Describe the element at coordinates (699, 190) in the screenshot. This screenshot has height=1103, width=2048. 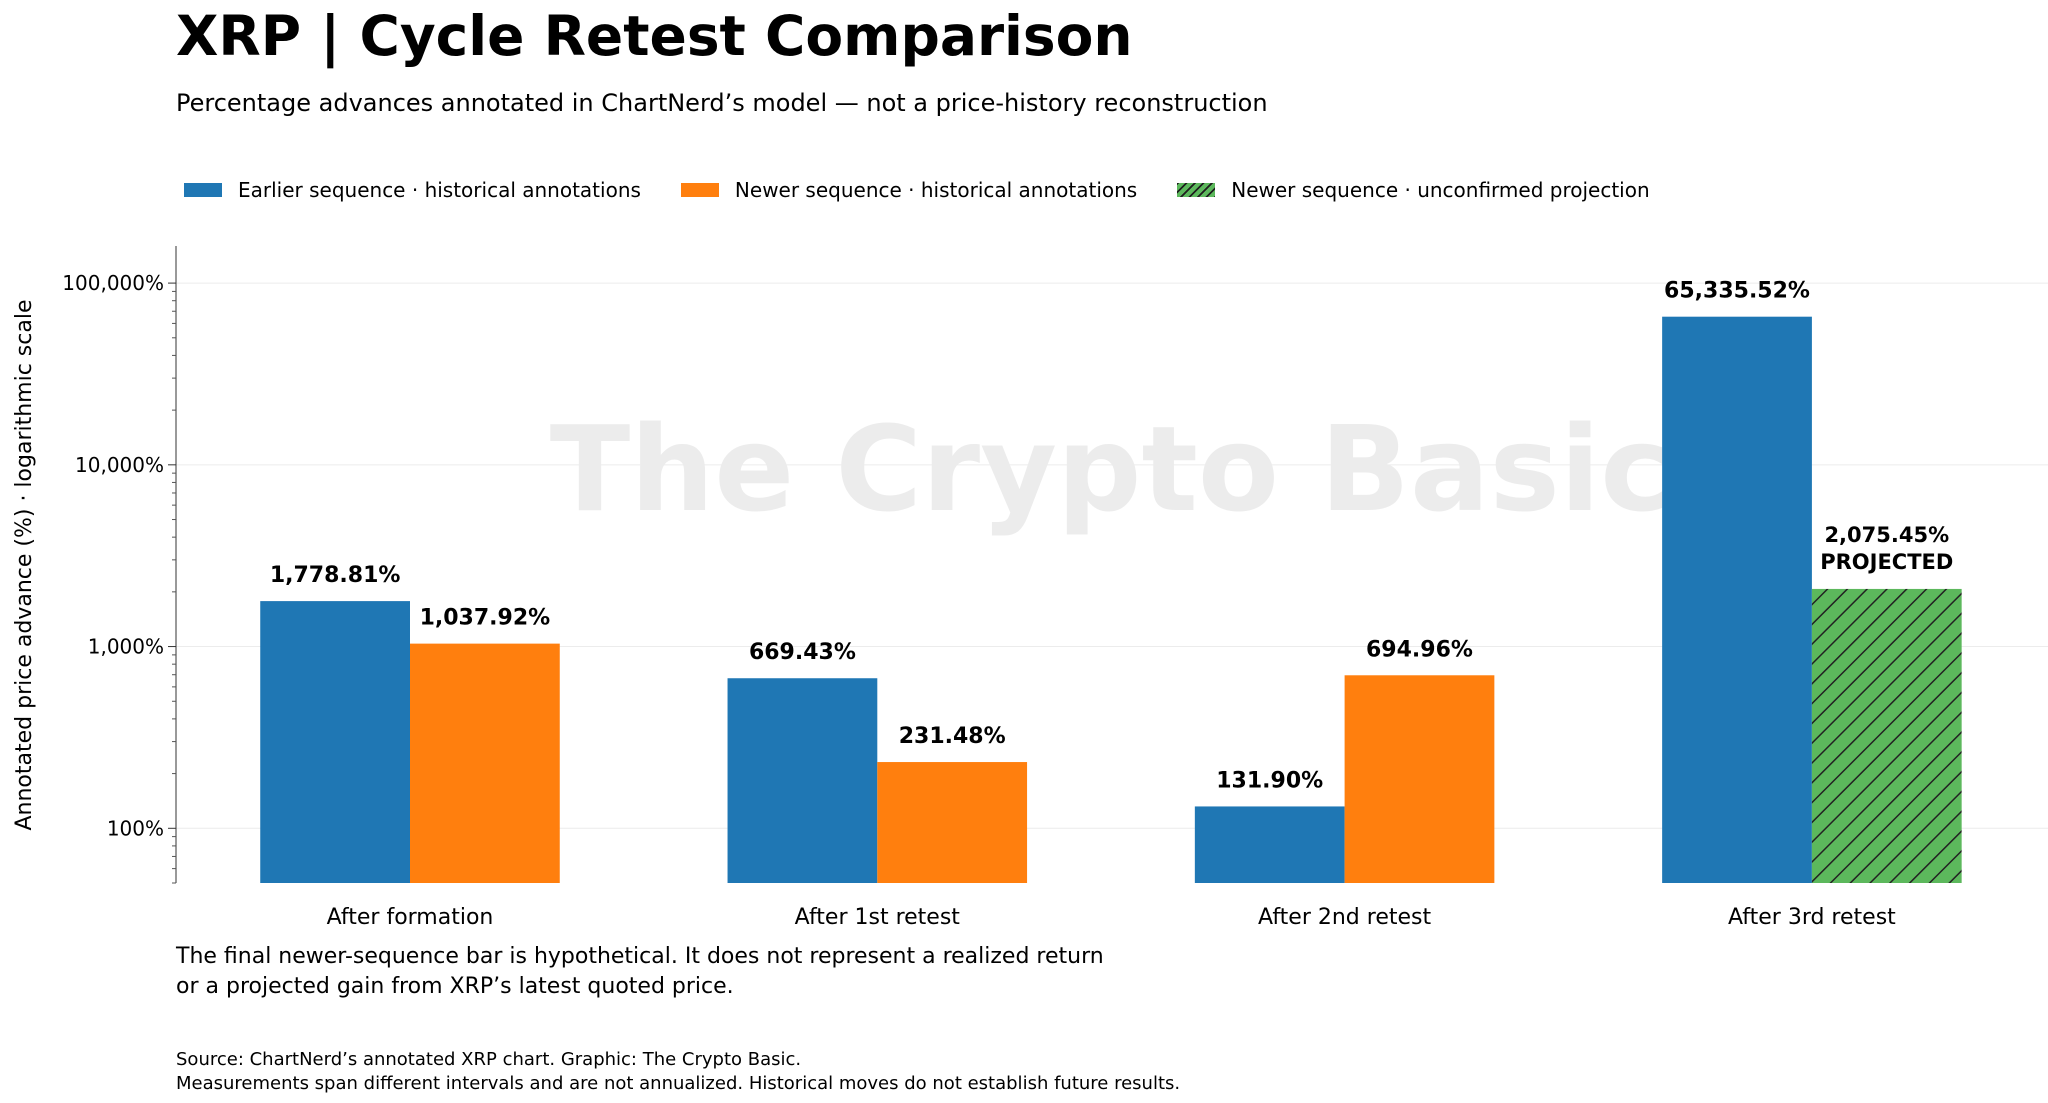
I see `legend-swatch-orange` at that location.